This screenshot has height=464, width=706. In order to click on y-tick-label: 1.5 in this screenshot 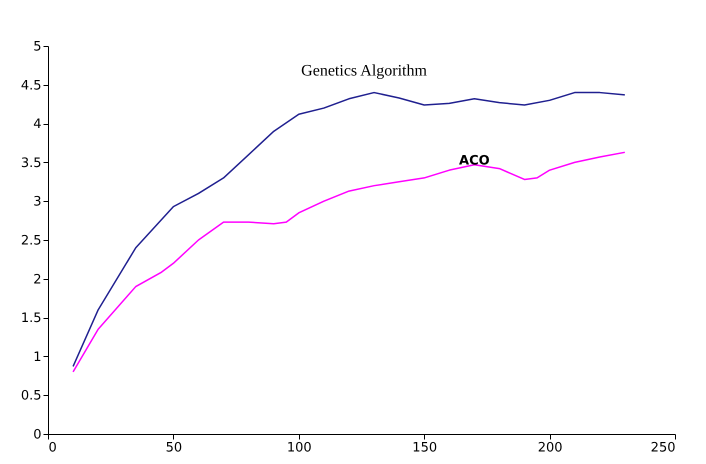, I will do `click(31, 318)`.